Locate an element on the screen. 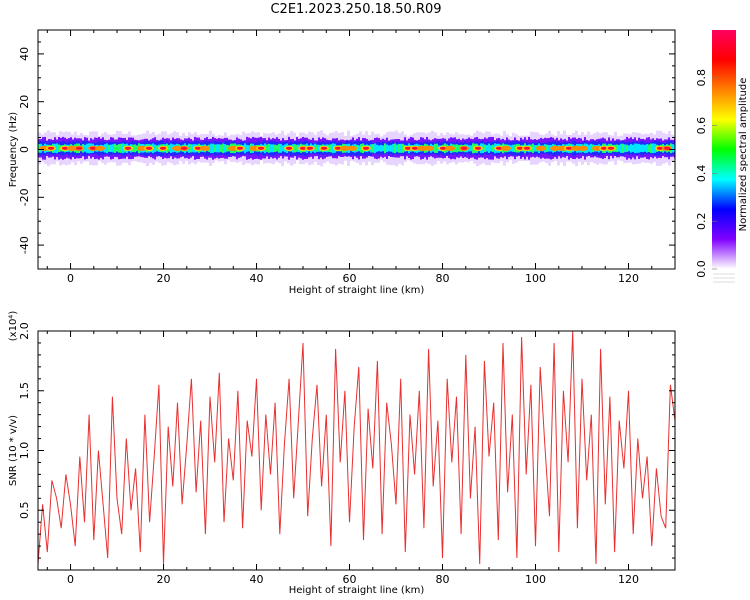 This screenshot has height=600, width=750. colorbar-tick-label: 0.8 is located at coordinates (701, 78).